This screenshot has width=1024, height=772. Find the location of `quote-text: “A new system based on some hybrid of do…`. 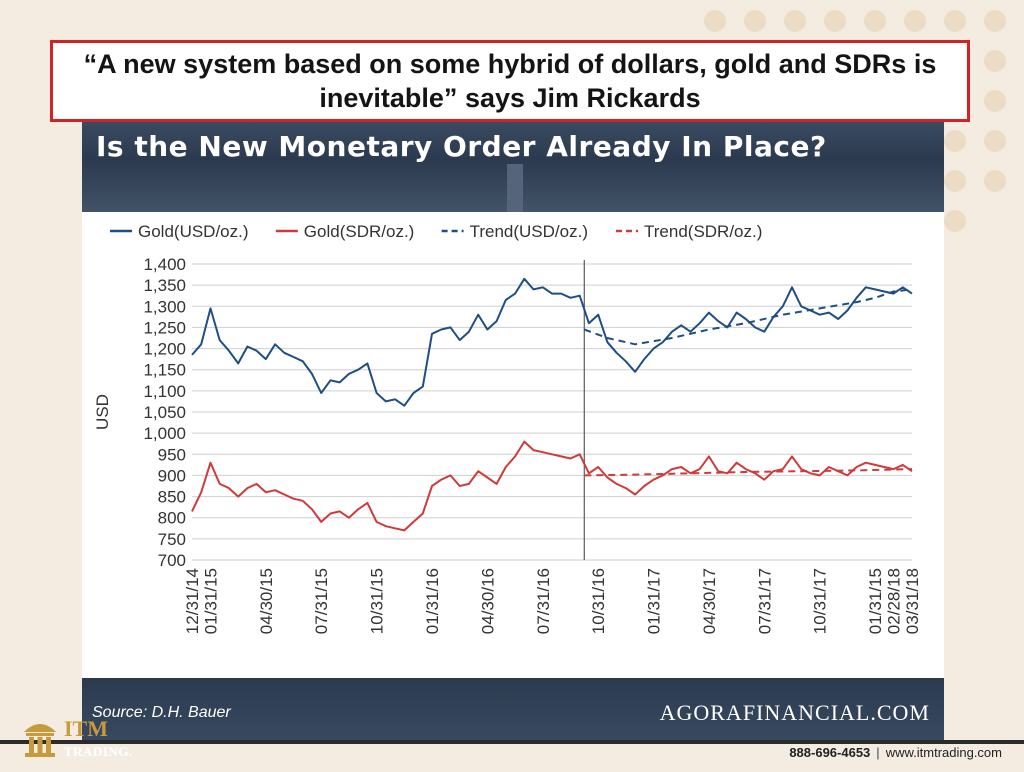

quote-text: “A new system based on some hybrid of do… is located at coordinates (510, 81).